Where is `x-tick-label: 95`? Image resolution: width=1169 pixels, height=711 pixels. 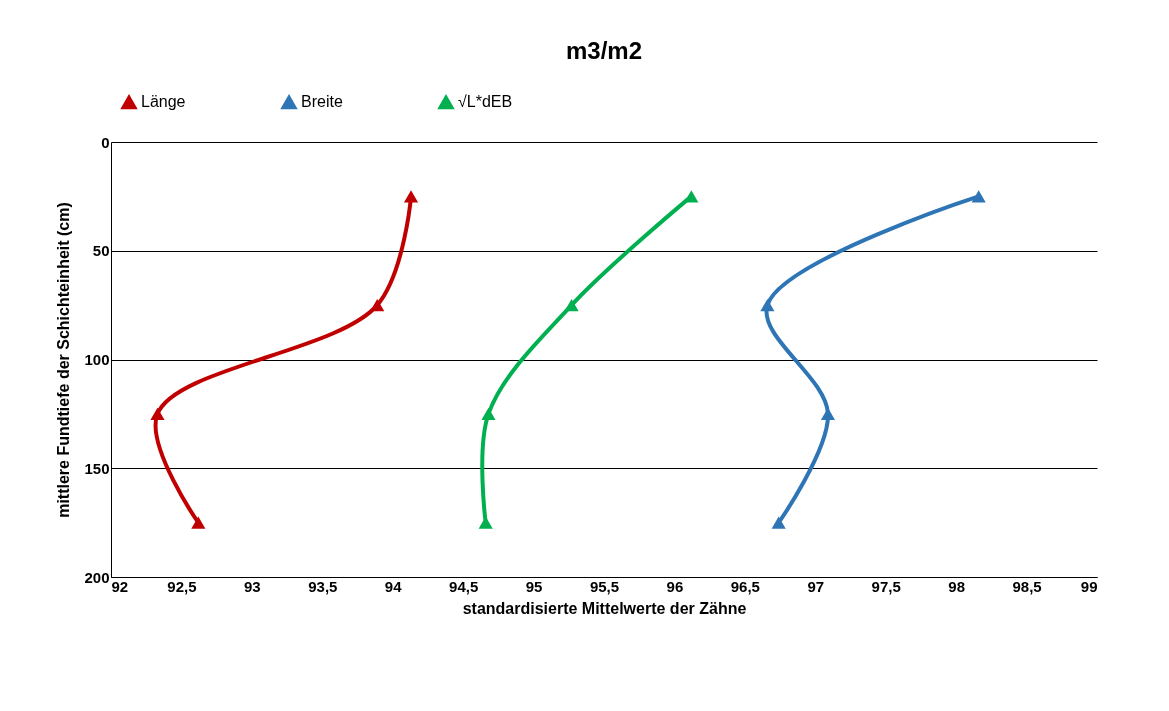
x-tick-label: 95 is located at coordinates (534, 586).